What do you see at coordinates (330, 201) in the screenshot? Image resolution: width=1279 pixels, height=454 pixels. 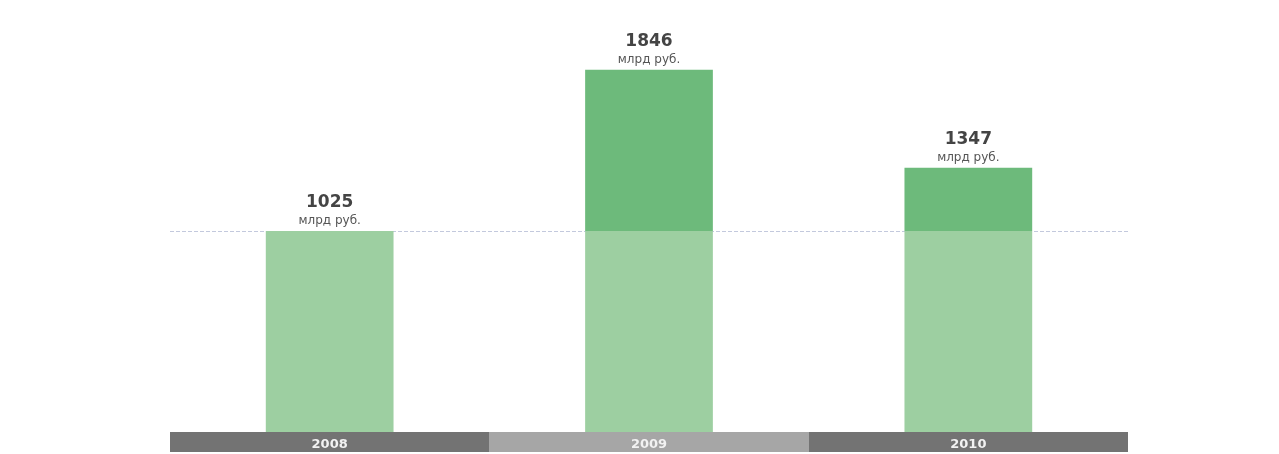 I see `data-label: 1025` at bounding box center [330, 201].